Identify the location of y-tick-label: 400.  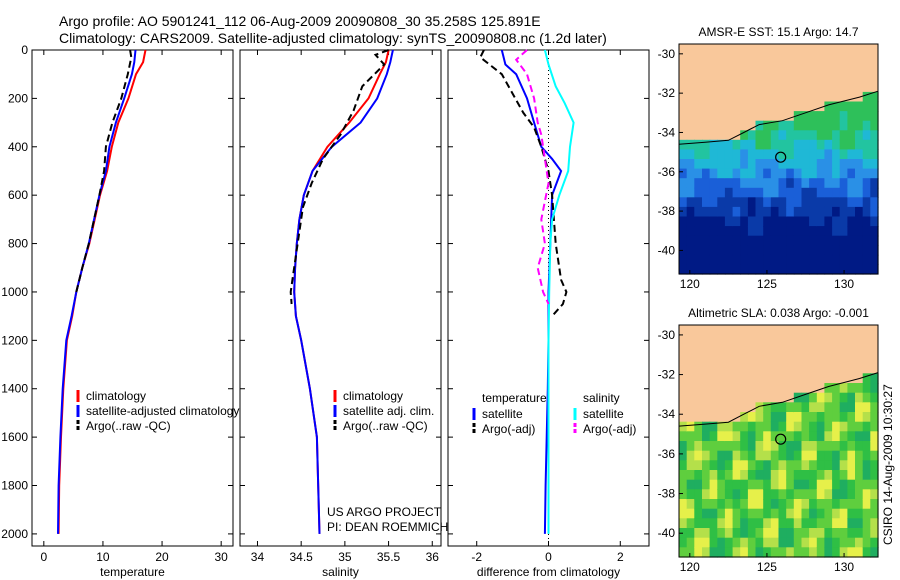
(18, 147).